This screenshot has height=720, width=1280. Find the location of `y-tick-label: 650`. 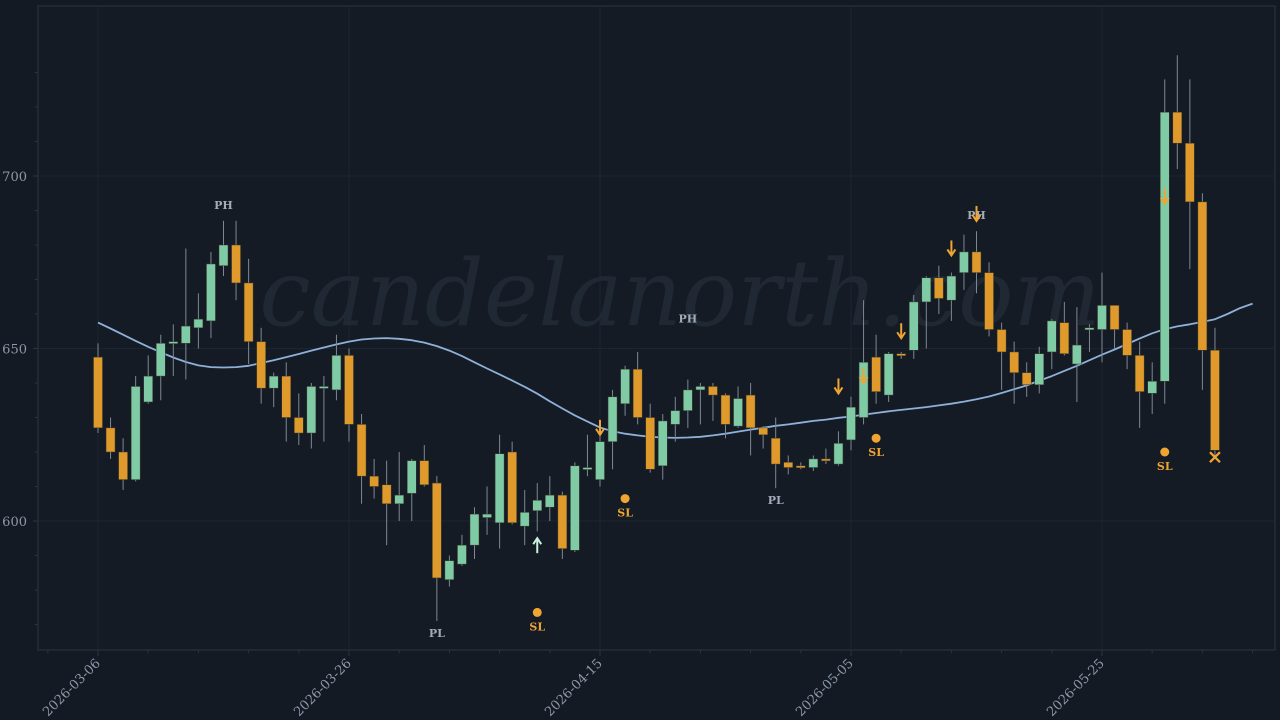

y-tick-label: 650 is located at coordinates (14, 350).